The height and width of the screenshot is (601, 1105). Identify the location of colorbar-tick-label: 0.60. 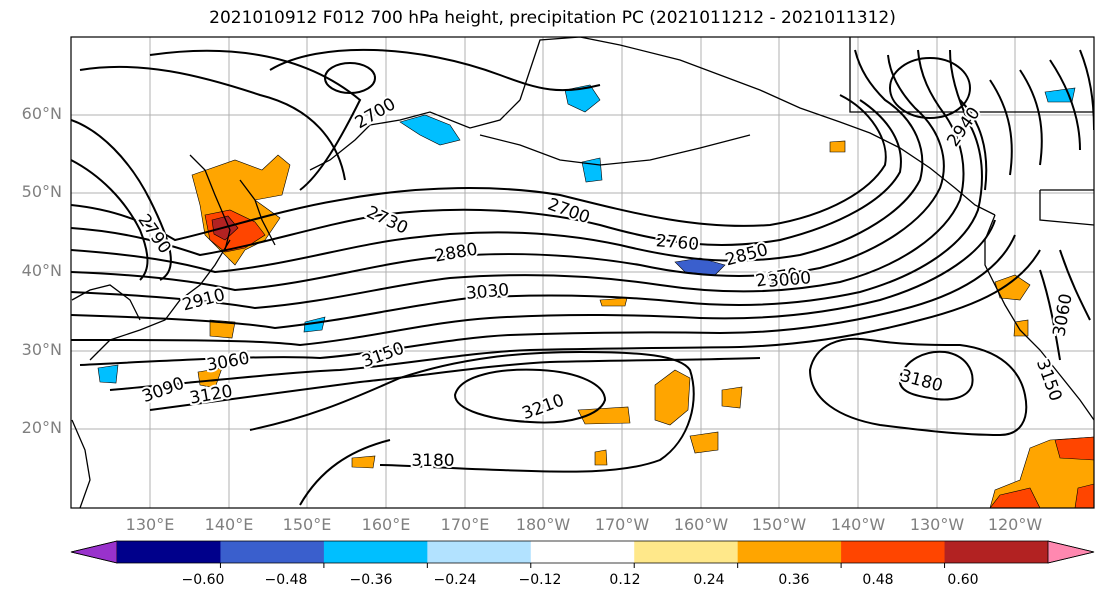
(963, 580).